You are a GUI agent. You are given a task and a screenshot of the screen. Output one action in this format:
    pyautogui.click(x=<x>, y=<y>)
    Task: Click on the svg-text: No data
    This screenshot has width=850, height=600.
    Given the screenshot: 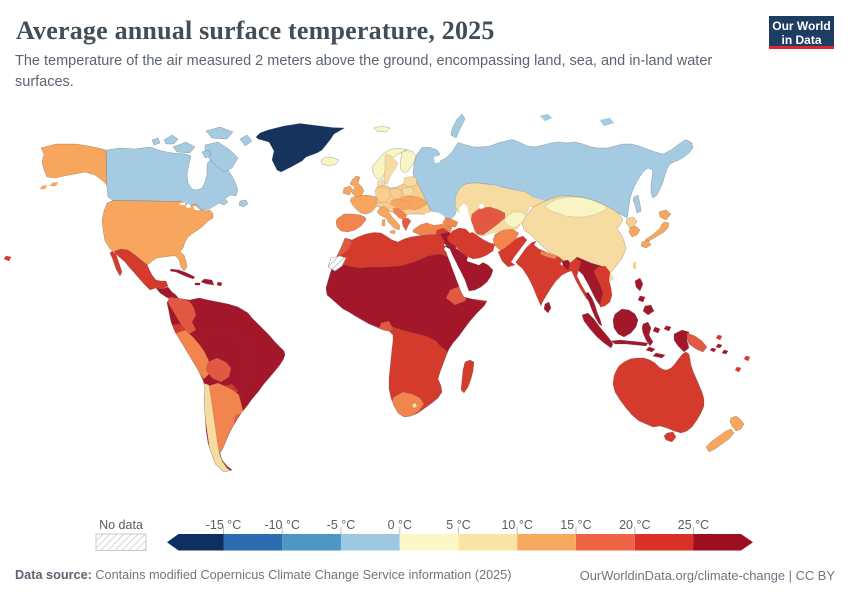 What is the action you would take?
    pyautogui.click(x=121, y=525)
    